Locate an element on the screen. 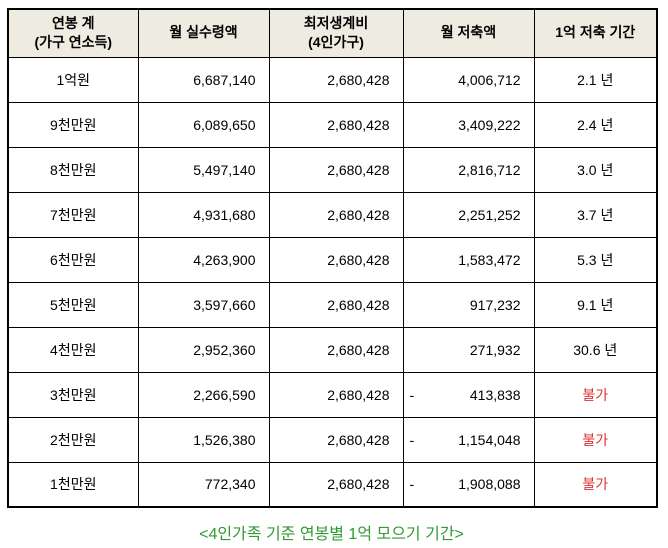 Image resolution: width=668 pixels, height=548 pixels. net-income-cell: 6,687,140 is located at coordinates (203, 79).